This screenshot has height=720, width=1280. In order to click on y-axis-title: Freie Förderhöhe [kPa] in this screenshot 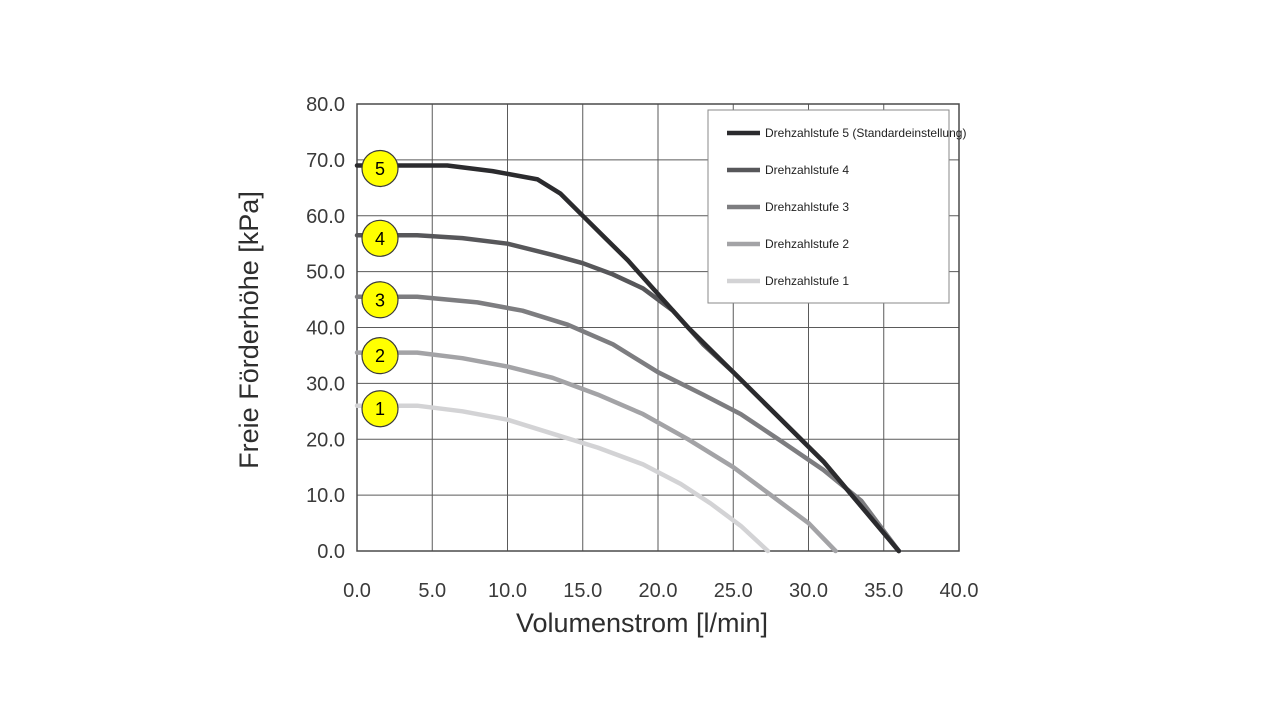, I will do `click(249, 330)`.